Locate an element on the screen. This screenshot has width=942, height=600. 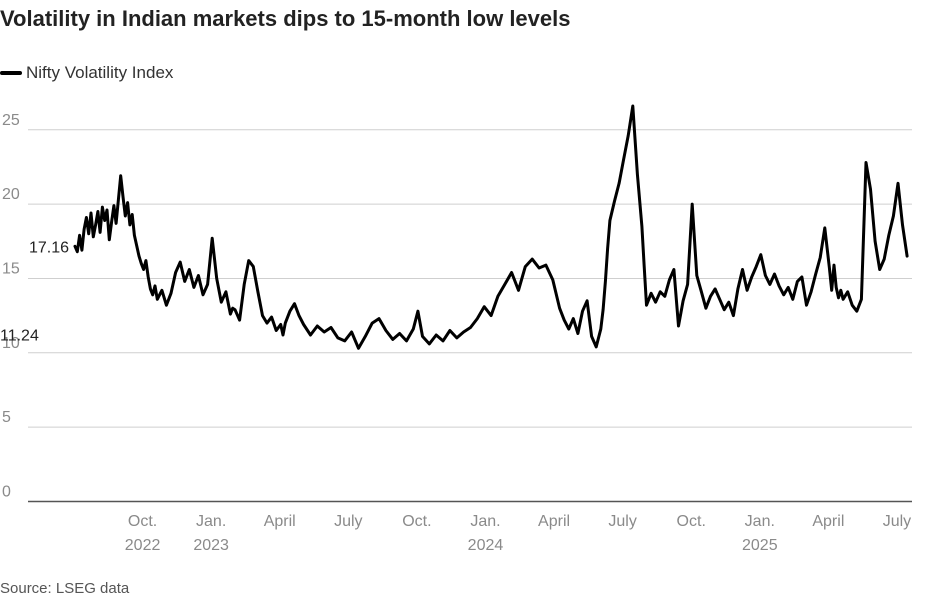
y-tick-label: 10 is located at coordinates (11, 343).